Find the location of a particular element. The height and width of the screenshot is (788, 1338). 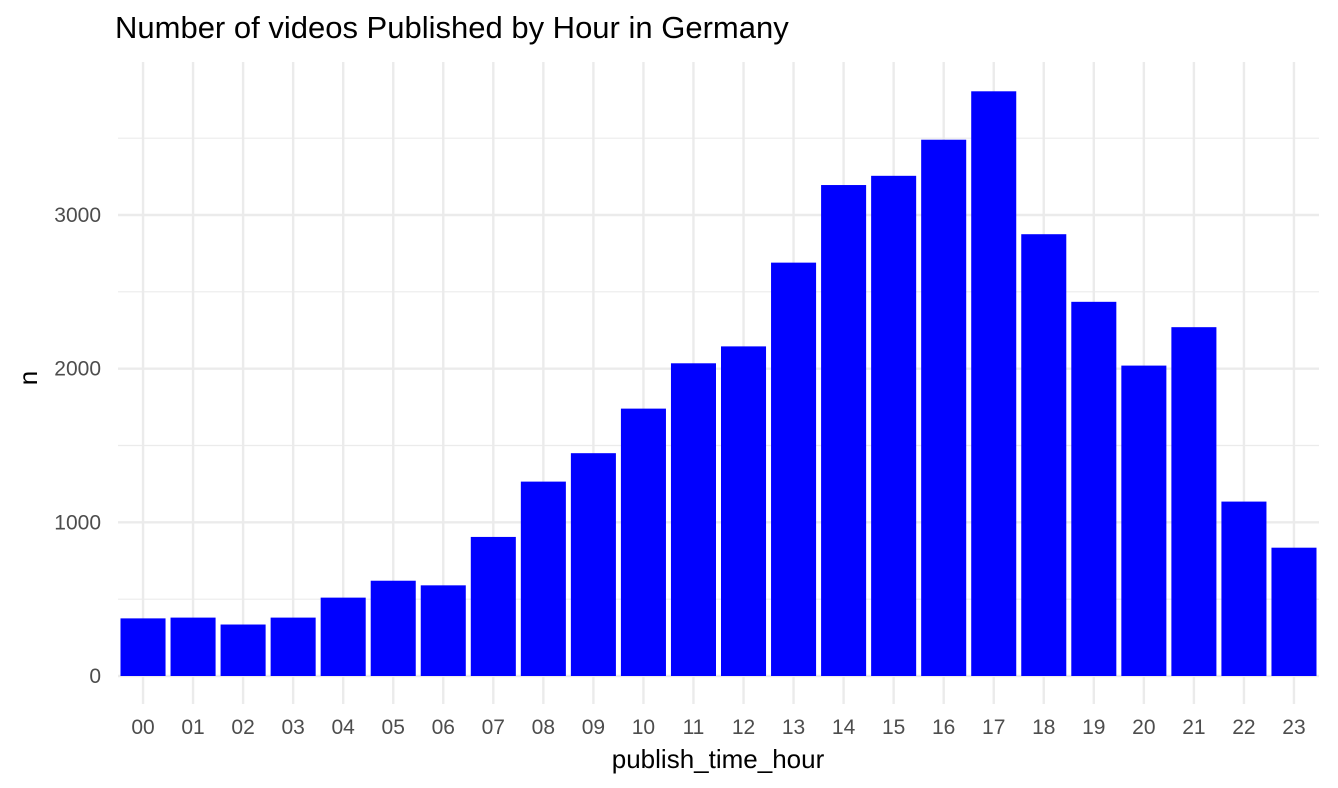

x-tick-label: 00 is located at coordinates (142, 727).